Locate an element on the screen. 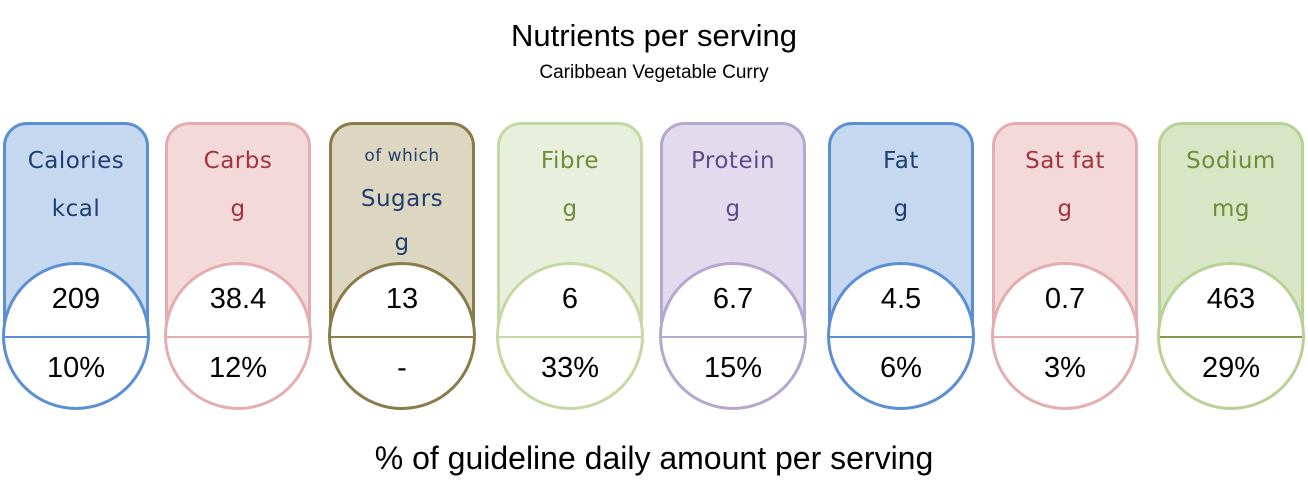 The width and height of the screenshot is (1308, 491). daily-percent: - is located at coordinates (402, 368).